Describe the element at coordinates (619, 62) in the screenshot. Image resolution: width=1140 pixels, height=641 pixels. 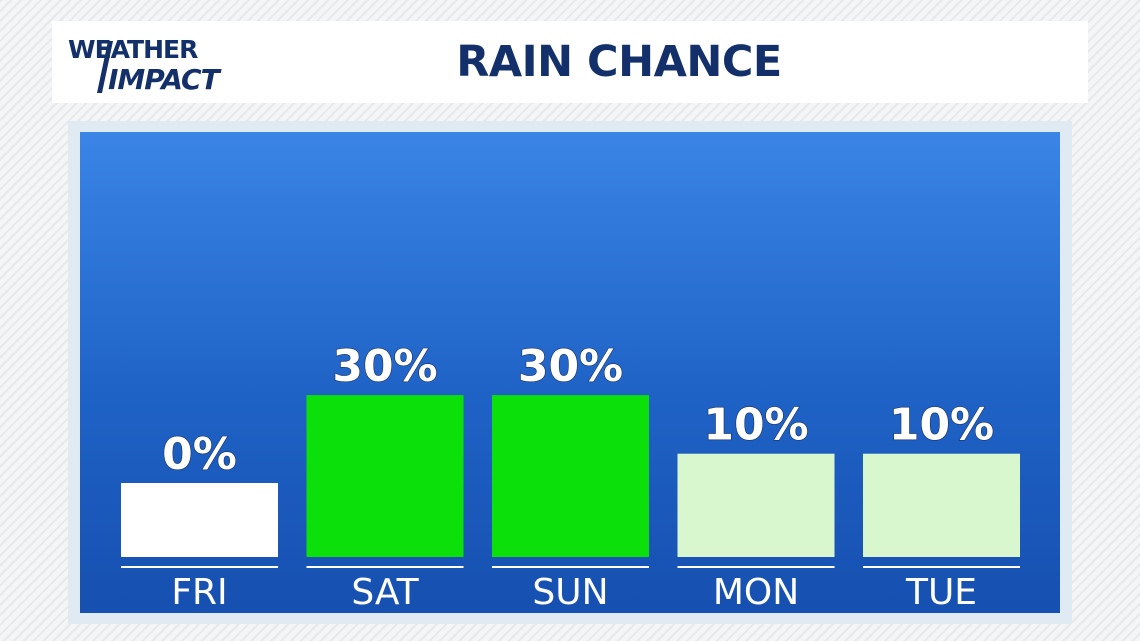
I see `page-title: RAIN CHANCE` at that location.